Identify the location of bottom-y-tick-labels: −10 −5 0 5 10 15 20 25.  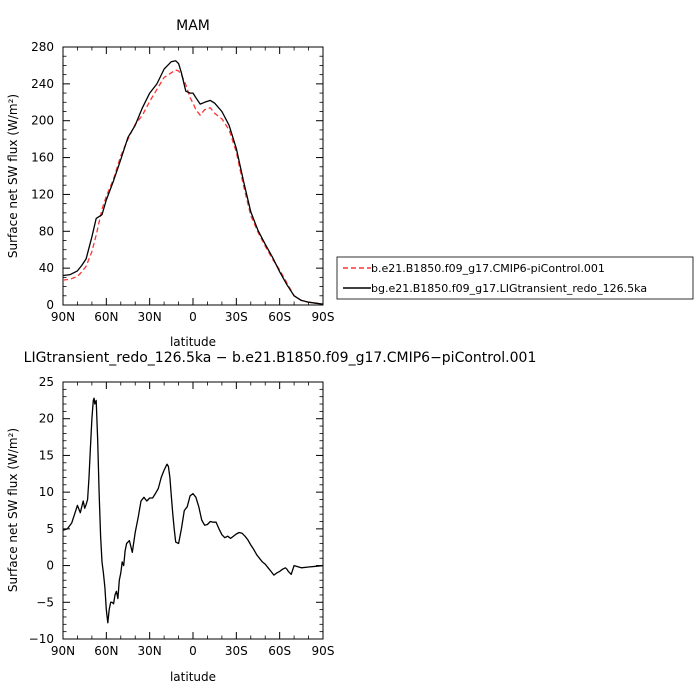
(41, 510).